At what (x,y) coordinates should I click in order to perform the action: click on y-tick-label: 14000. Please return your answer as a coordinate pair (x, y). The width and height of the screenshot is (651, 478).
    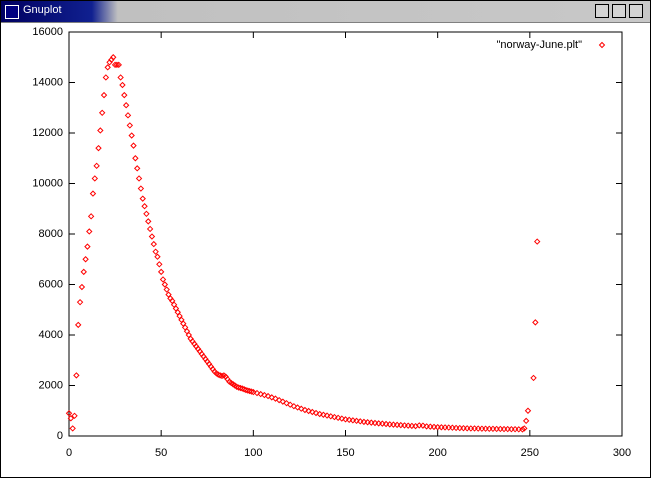
    Looking at the image, I should click on (47, 82).